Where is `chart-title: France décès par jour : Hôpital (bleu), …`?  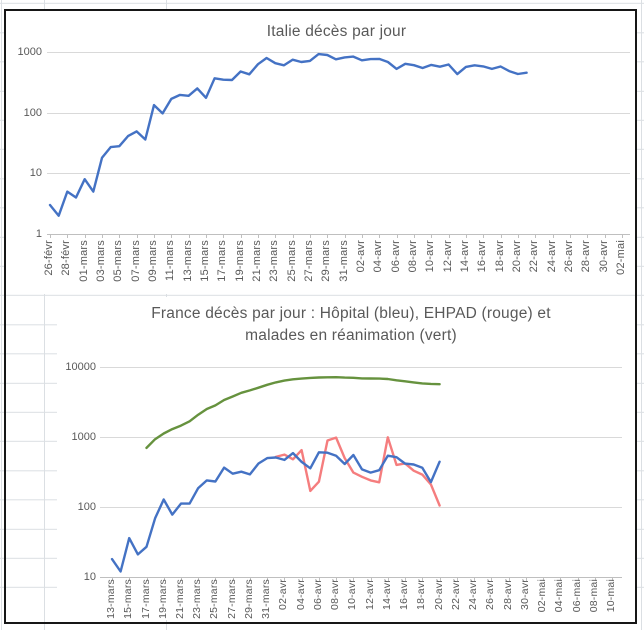 chart-title: France décès par jour : Hôpital (bleu), … is located at coordinates (351, 325).